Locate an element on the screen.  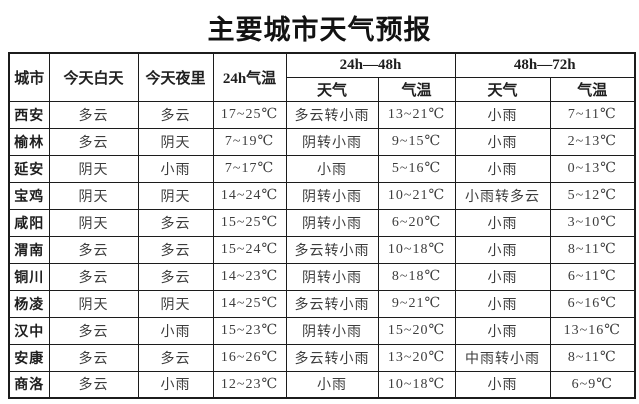
temp-24-48-cell: 8~18℃ is located at coordinates (416, 276).